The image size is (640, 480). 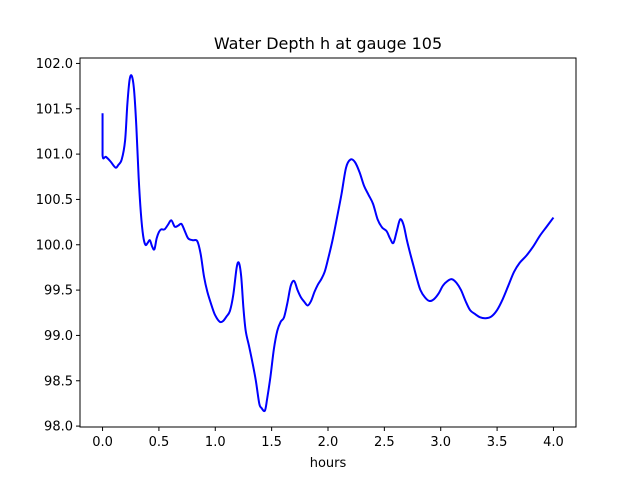 I want to click on y-tick-label: 101.5, so click(x=54, y=109).